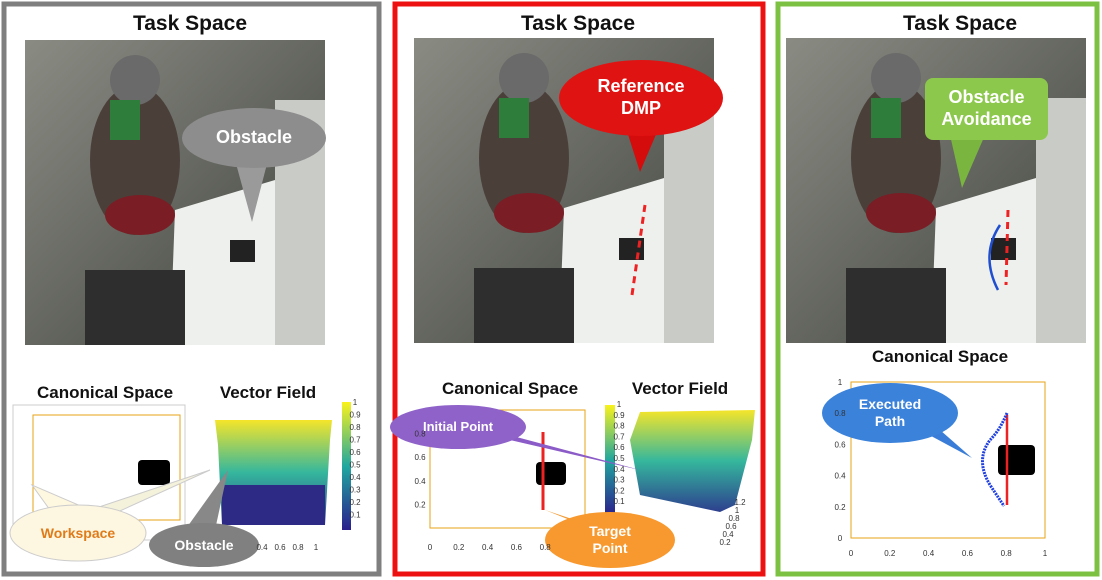 This screenshot has height=580, width=1102. Describe the element at coordinates (641, 97) in the screenshot. I see `callout: Reference DMP` at that location.